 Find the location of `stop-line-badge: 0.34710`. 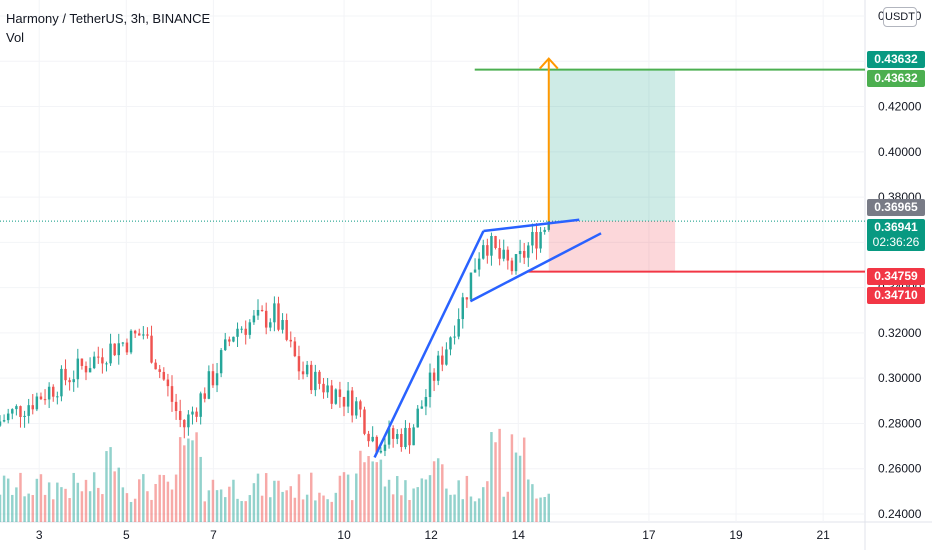

stop-line-badge: 0.34710 is located at coordinates (896, 295).